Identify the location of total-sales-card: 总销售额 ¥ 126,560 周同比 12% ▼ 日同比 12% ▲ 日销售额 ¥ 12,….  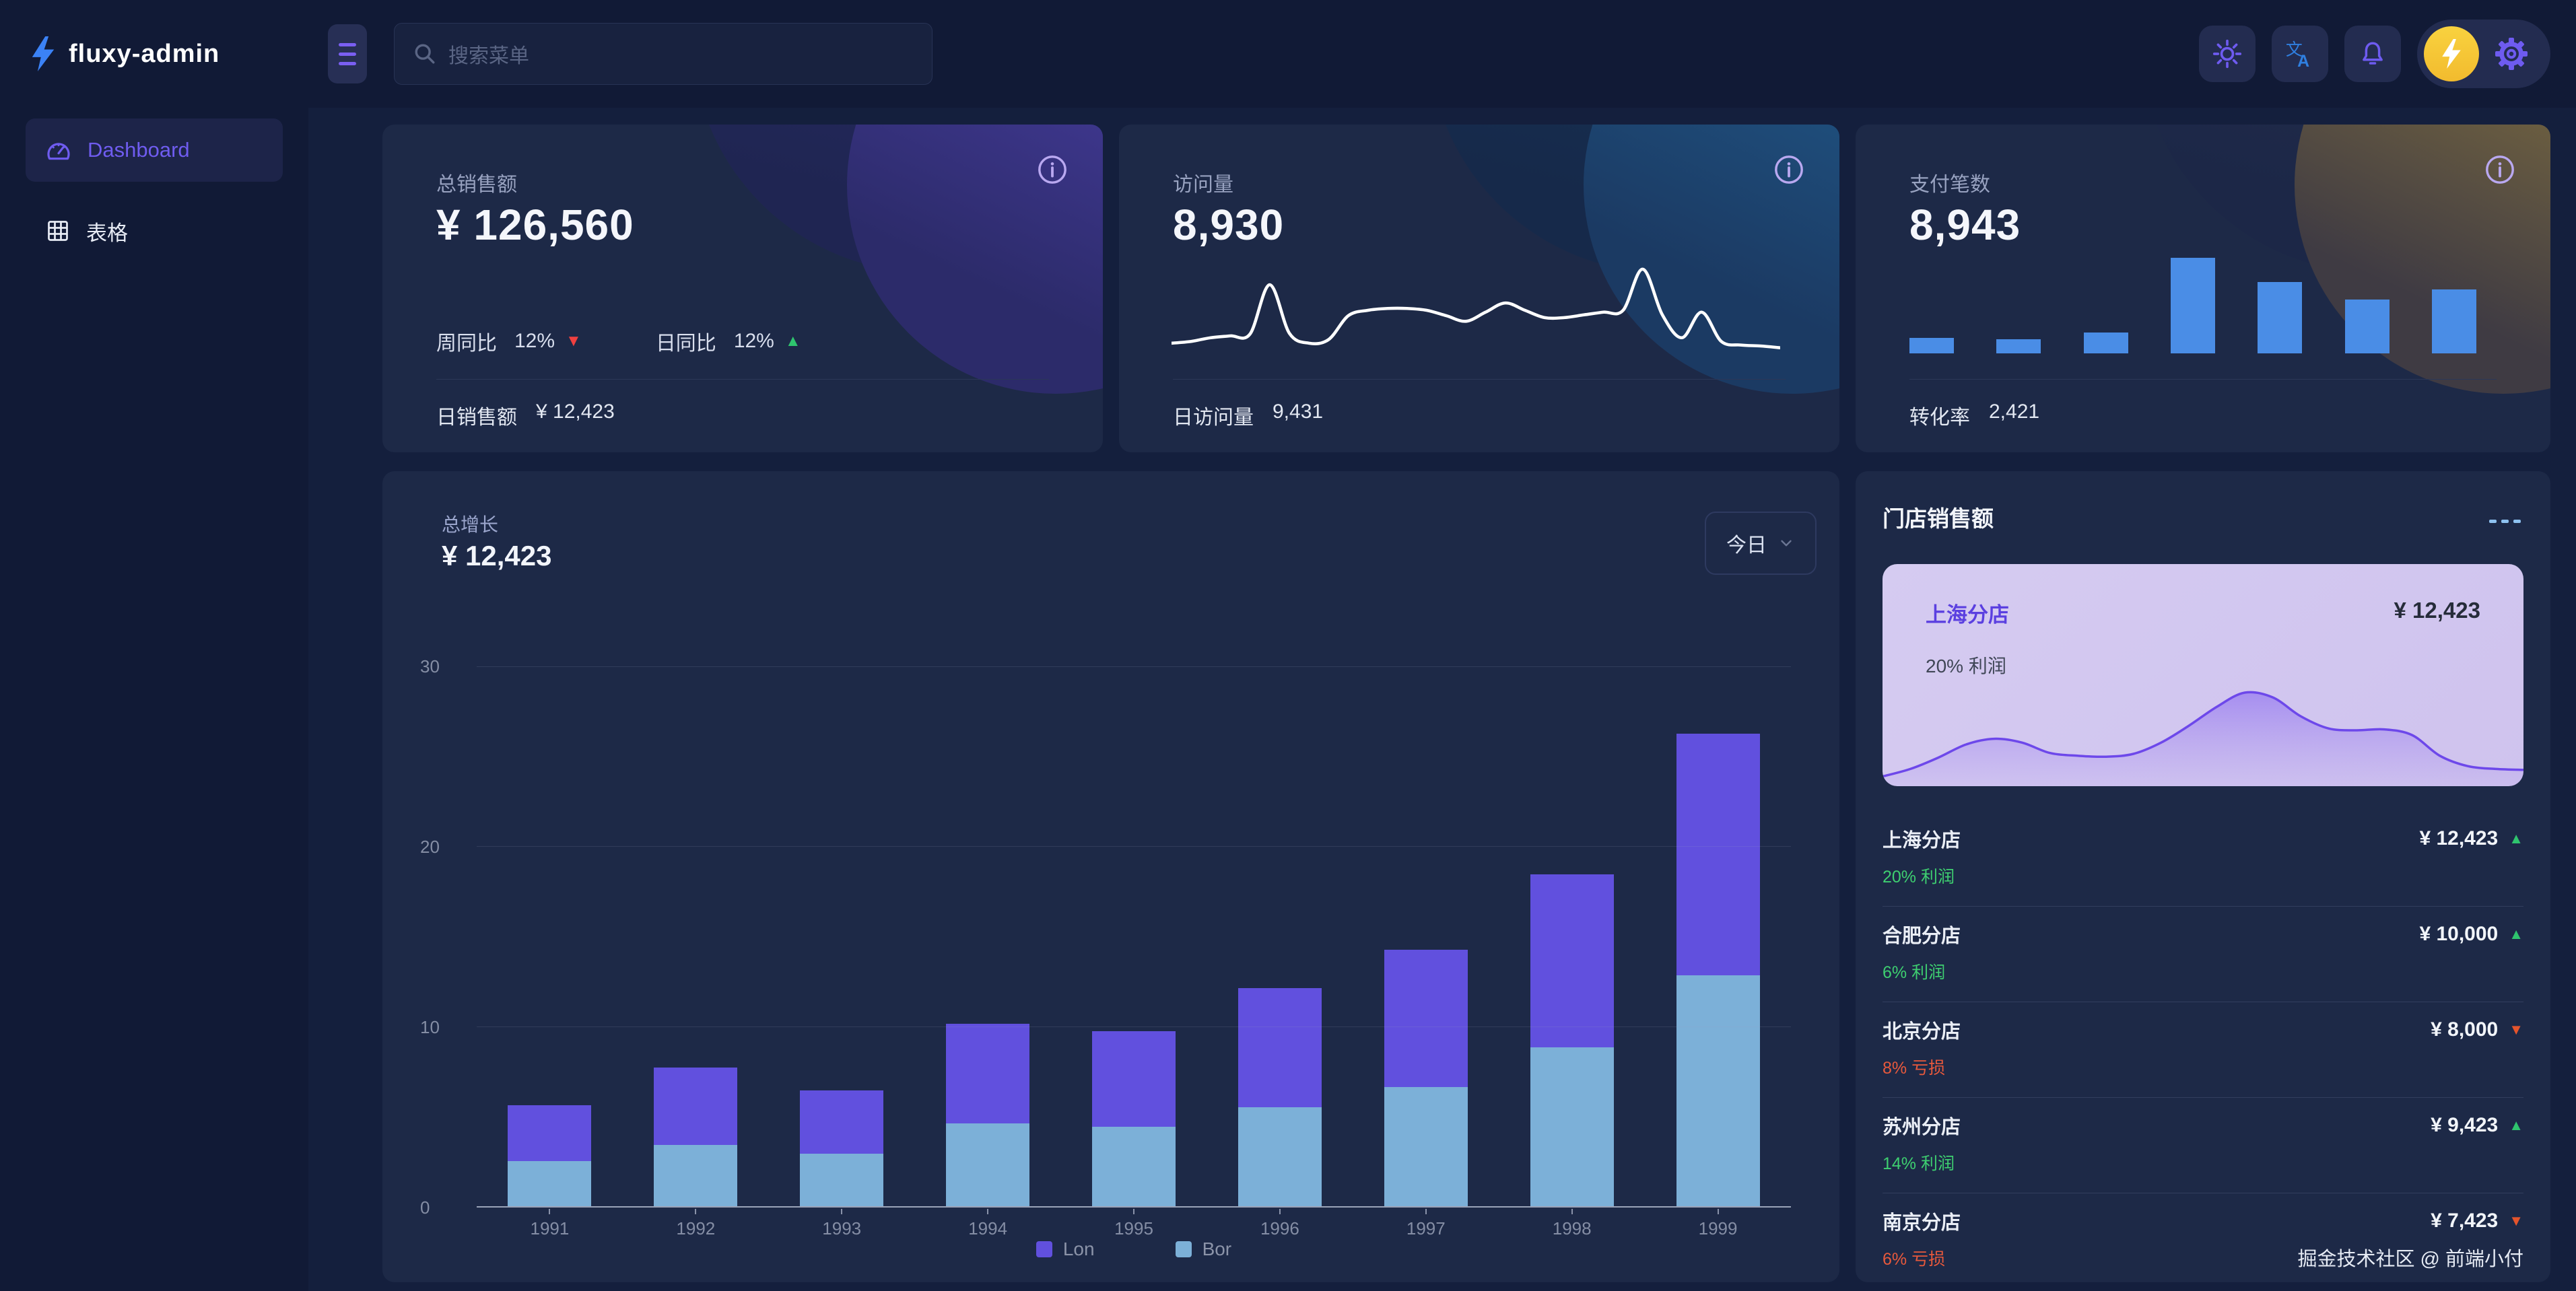
(742, 288).